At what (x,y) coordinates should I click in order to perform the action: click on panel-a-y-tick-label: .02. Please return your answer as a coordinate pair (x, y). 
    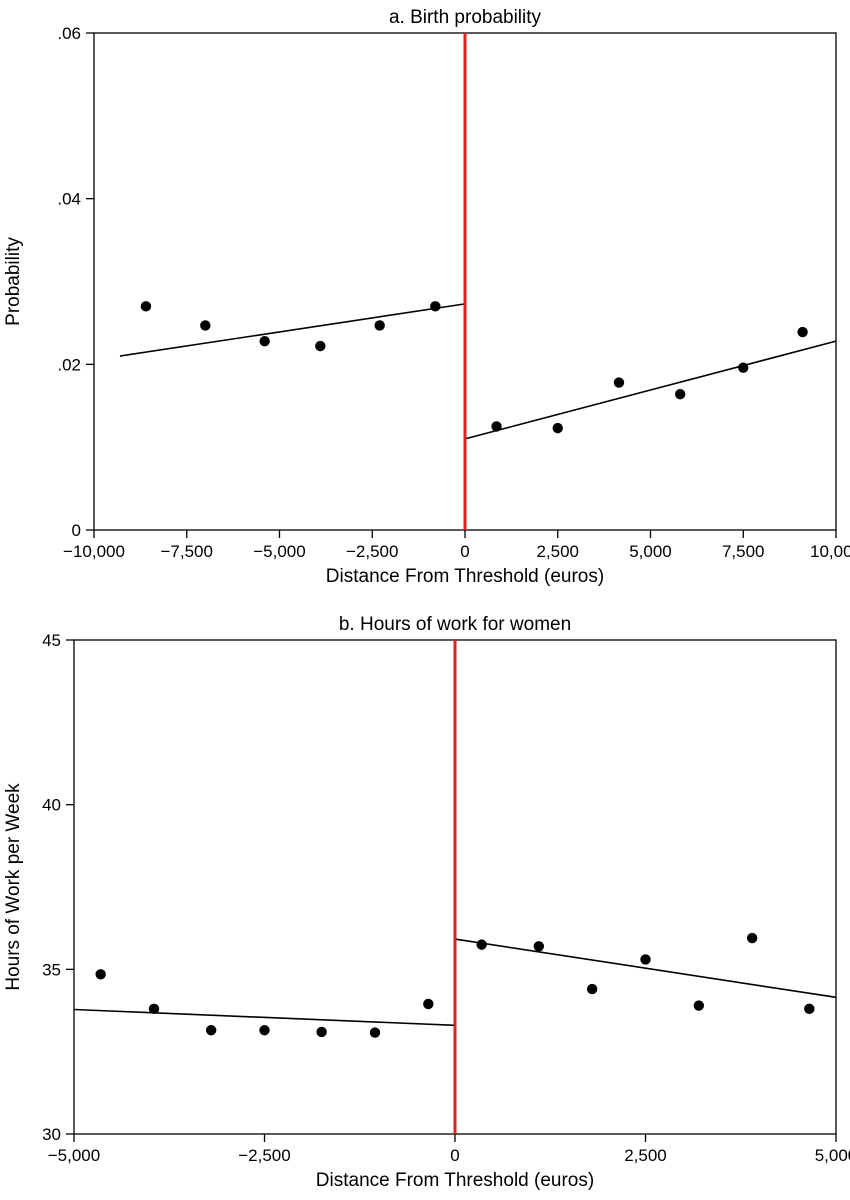
    Looking at the image, I should click on (69, 364).